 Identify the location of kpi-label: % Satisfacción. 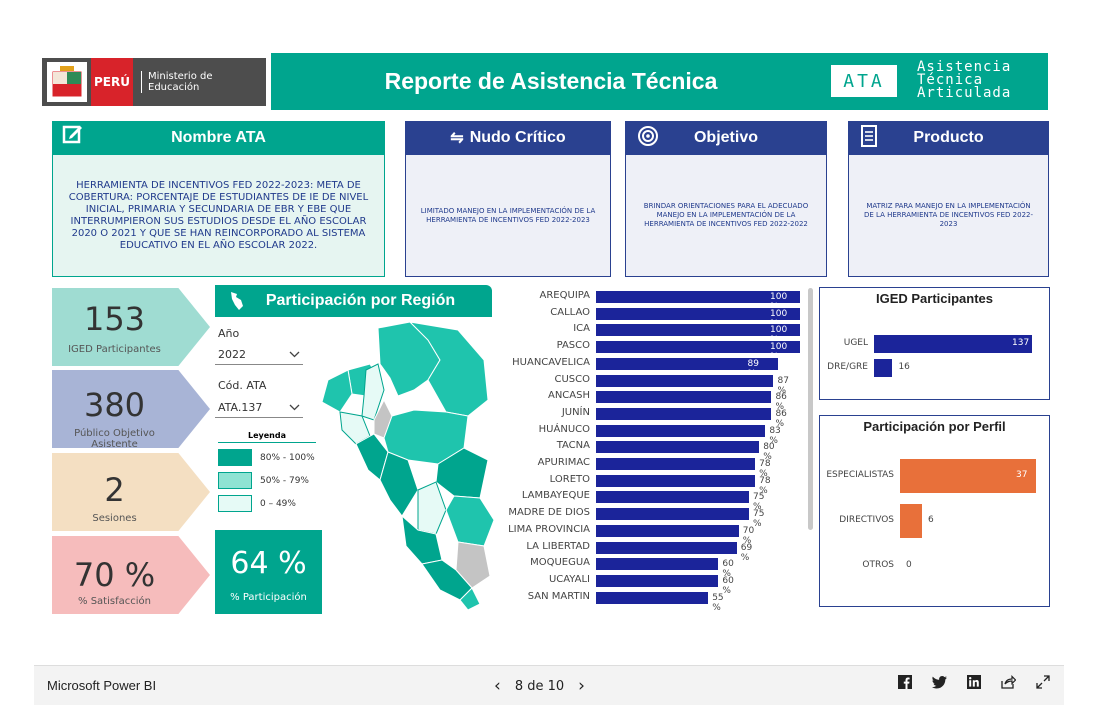
(114, 601).